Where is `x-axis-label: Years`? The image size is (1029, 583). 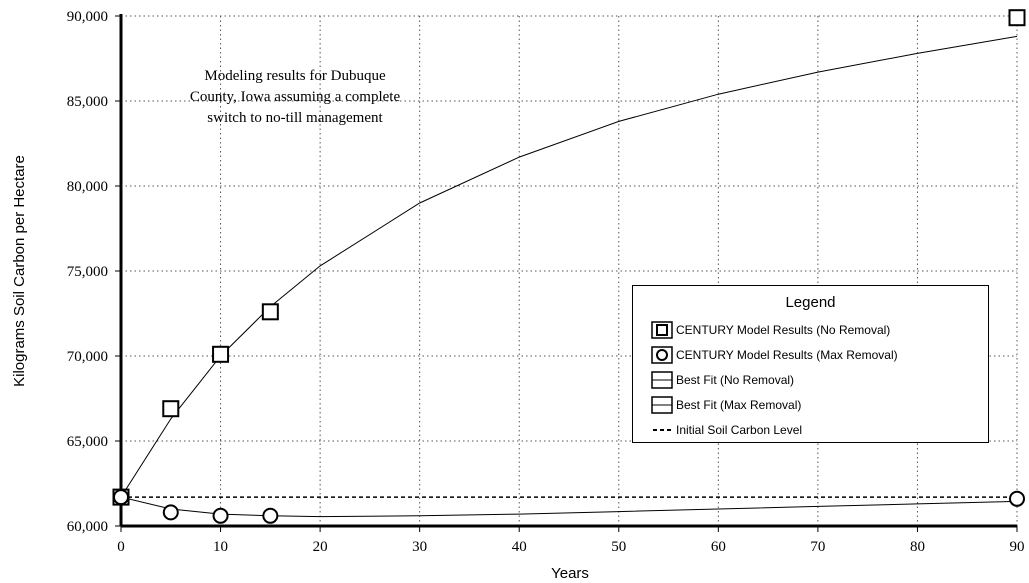 x-axis-label: Years is located at coordinates (570, 573).